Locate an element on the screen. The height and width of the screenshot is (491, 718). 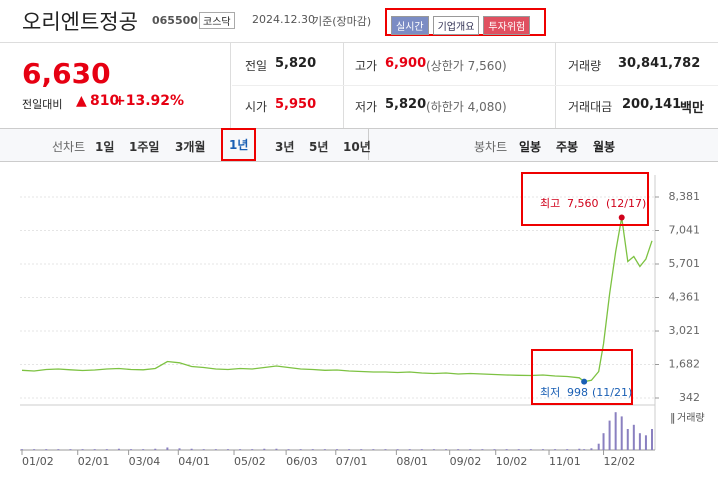
period-tab: 10년 is located at coordinates (357, 147).